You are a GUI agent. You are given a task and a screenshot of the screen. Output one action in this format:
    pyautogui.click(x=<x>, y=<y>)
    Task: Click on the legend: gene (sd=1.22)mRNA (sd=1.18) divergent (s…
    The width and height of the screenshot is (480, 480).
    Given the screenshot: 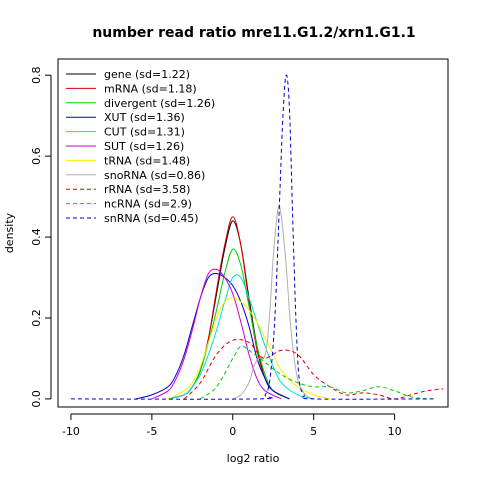 What is the action you would take?
    pyautogui.click(x=140, y=146)
    